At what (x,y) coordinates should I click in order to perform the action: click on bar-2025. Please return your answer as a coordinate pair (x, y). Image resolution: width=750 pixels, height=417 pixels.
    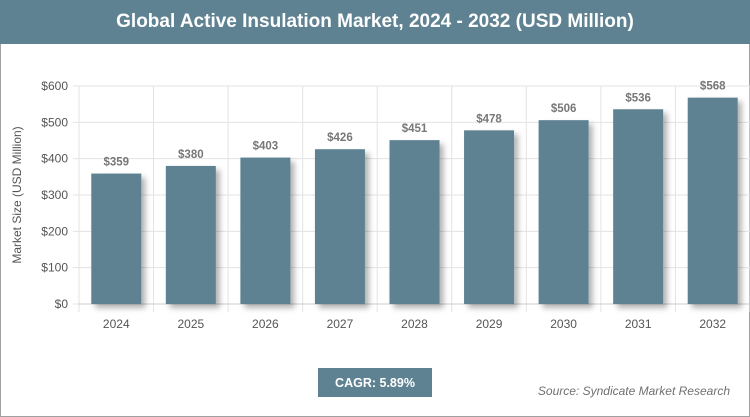
    Looking at the image, I should click on (190, 234).